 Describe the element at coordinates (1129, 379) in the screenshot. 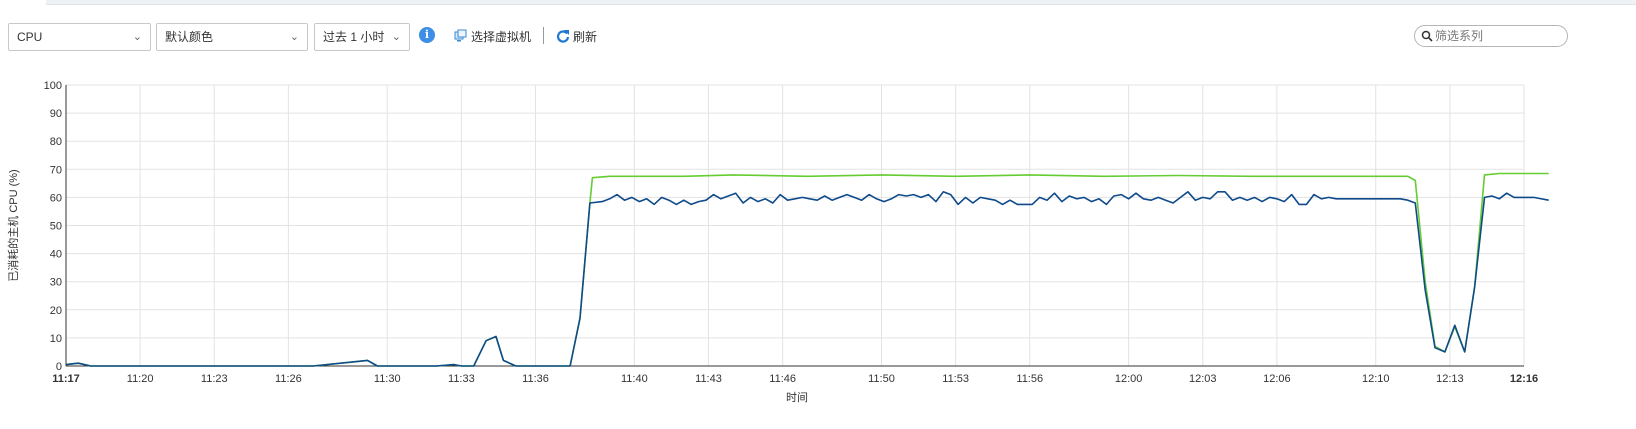

I see `x-tick-label: 12:00` at that location.